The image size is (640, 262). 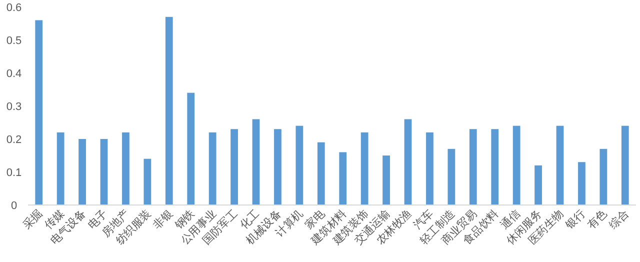 I want to click on y-tick-label: 0.4, so click(x=14, y=74).